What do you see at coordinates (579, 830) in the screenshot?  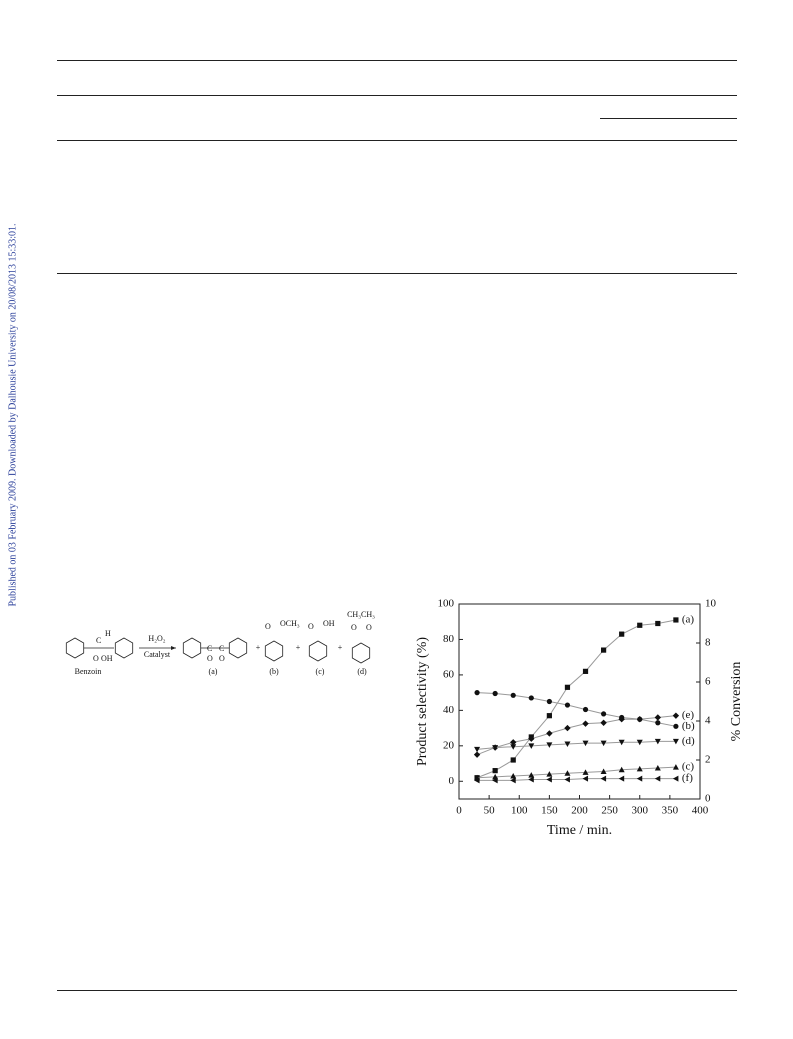 I see `x-axis-title: Time / min.` at bounding box center [579, 830].